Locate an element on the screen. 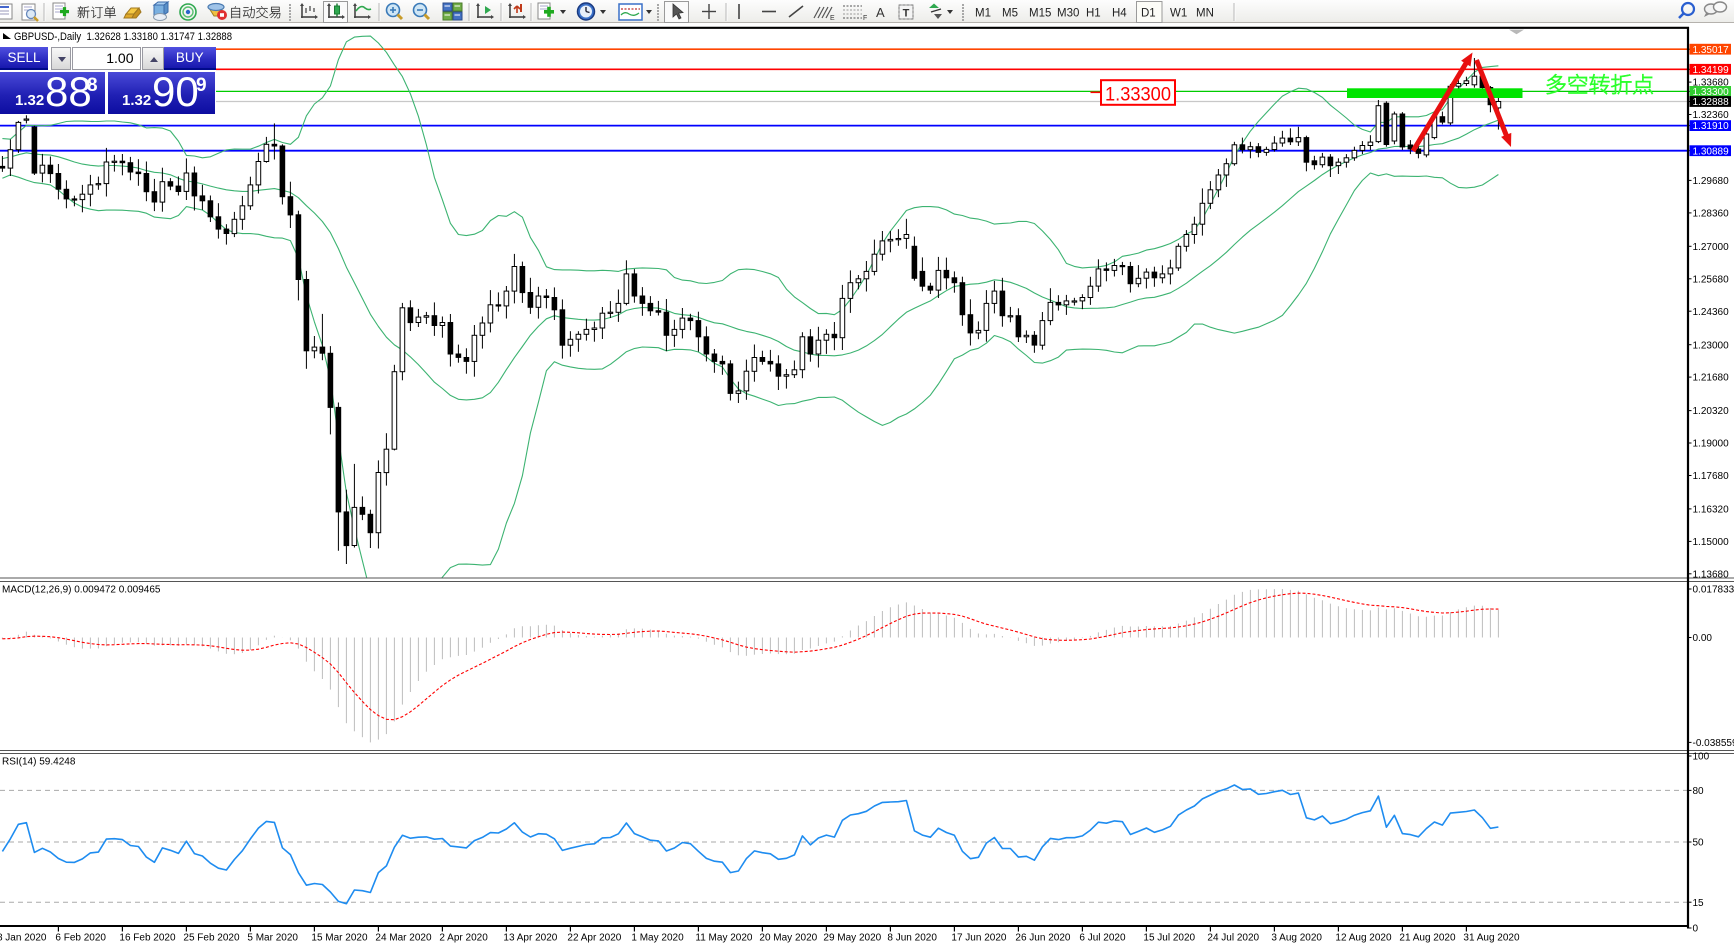 The height and width of the screenshot is (946, 1734). svg-text: 26 Jun 2020 is located at coordinates (1042, 938).